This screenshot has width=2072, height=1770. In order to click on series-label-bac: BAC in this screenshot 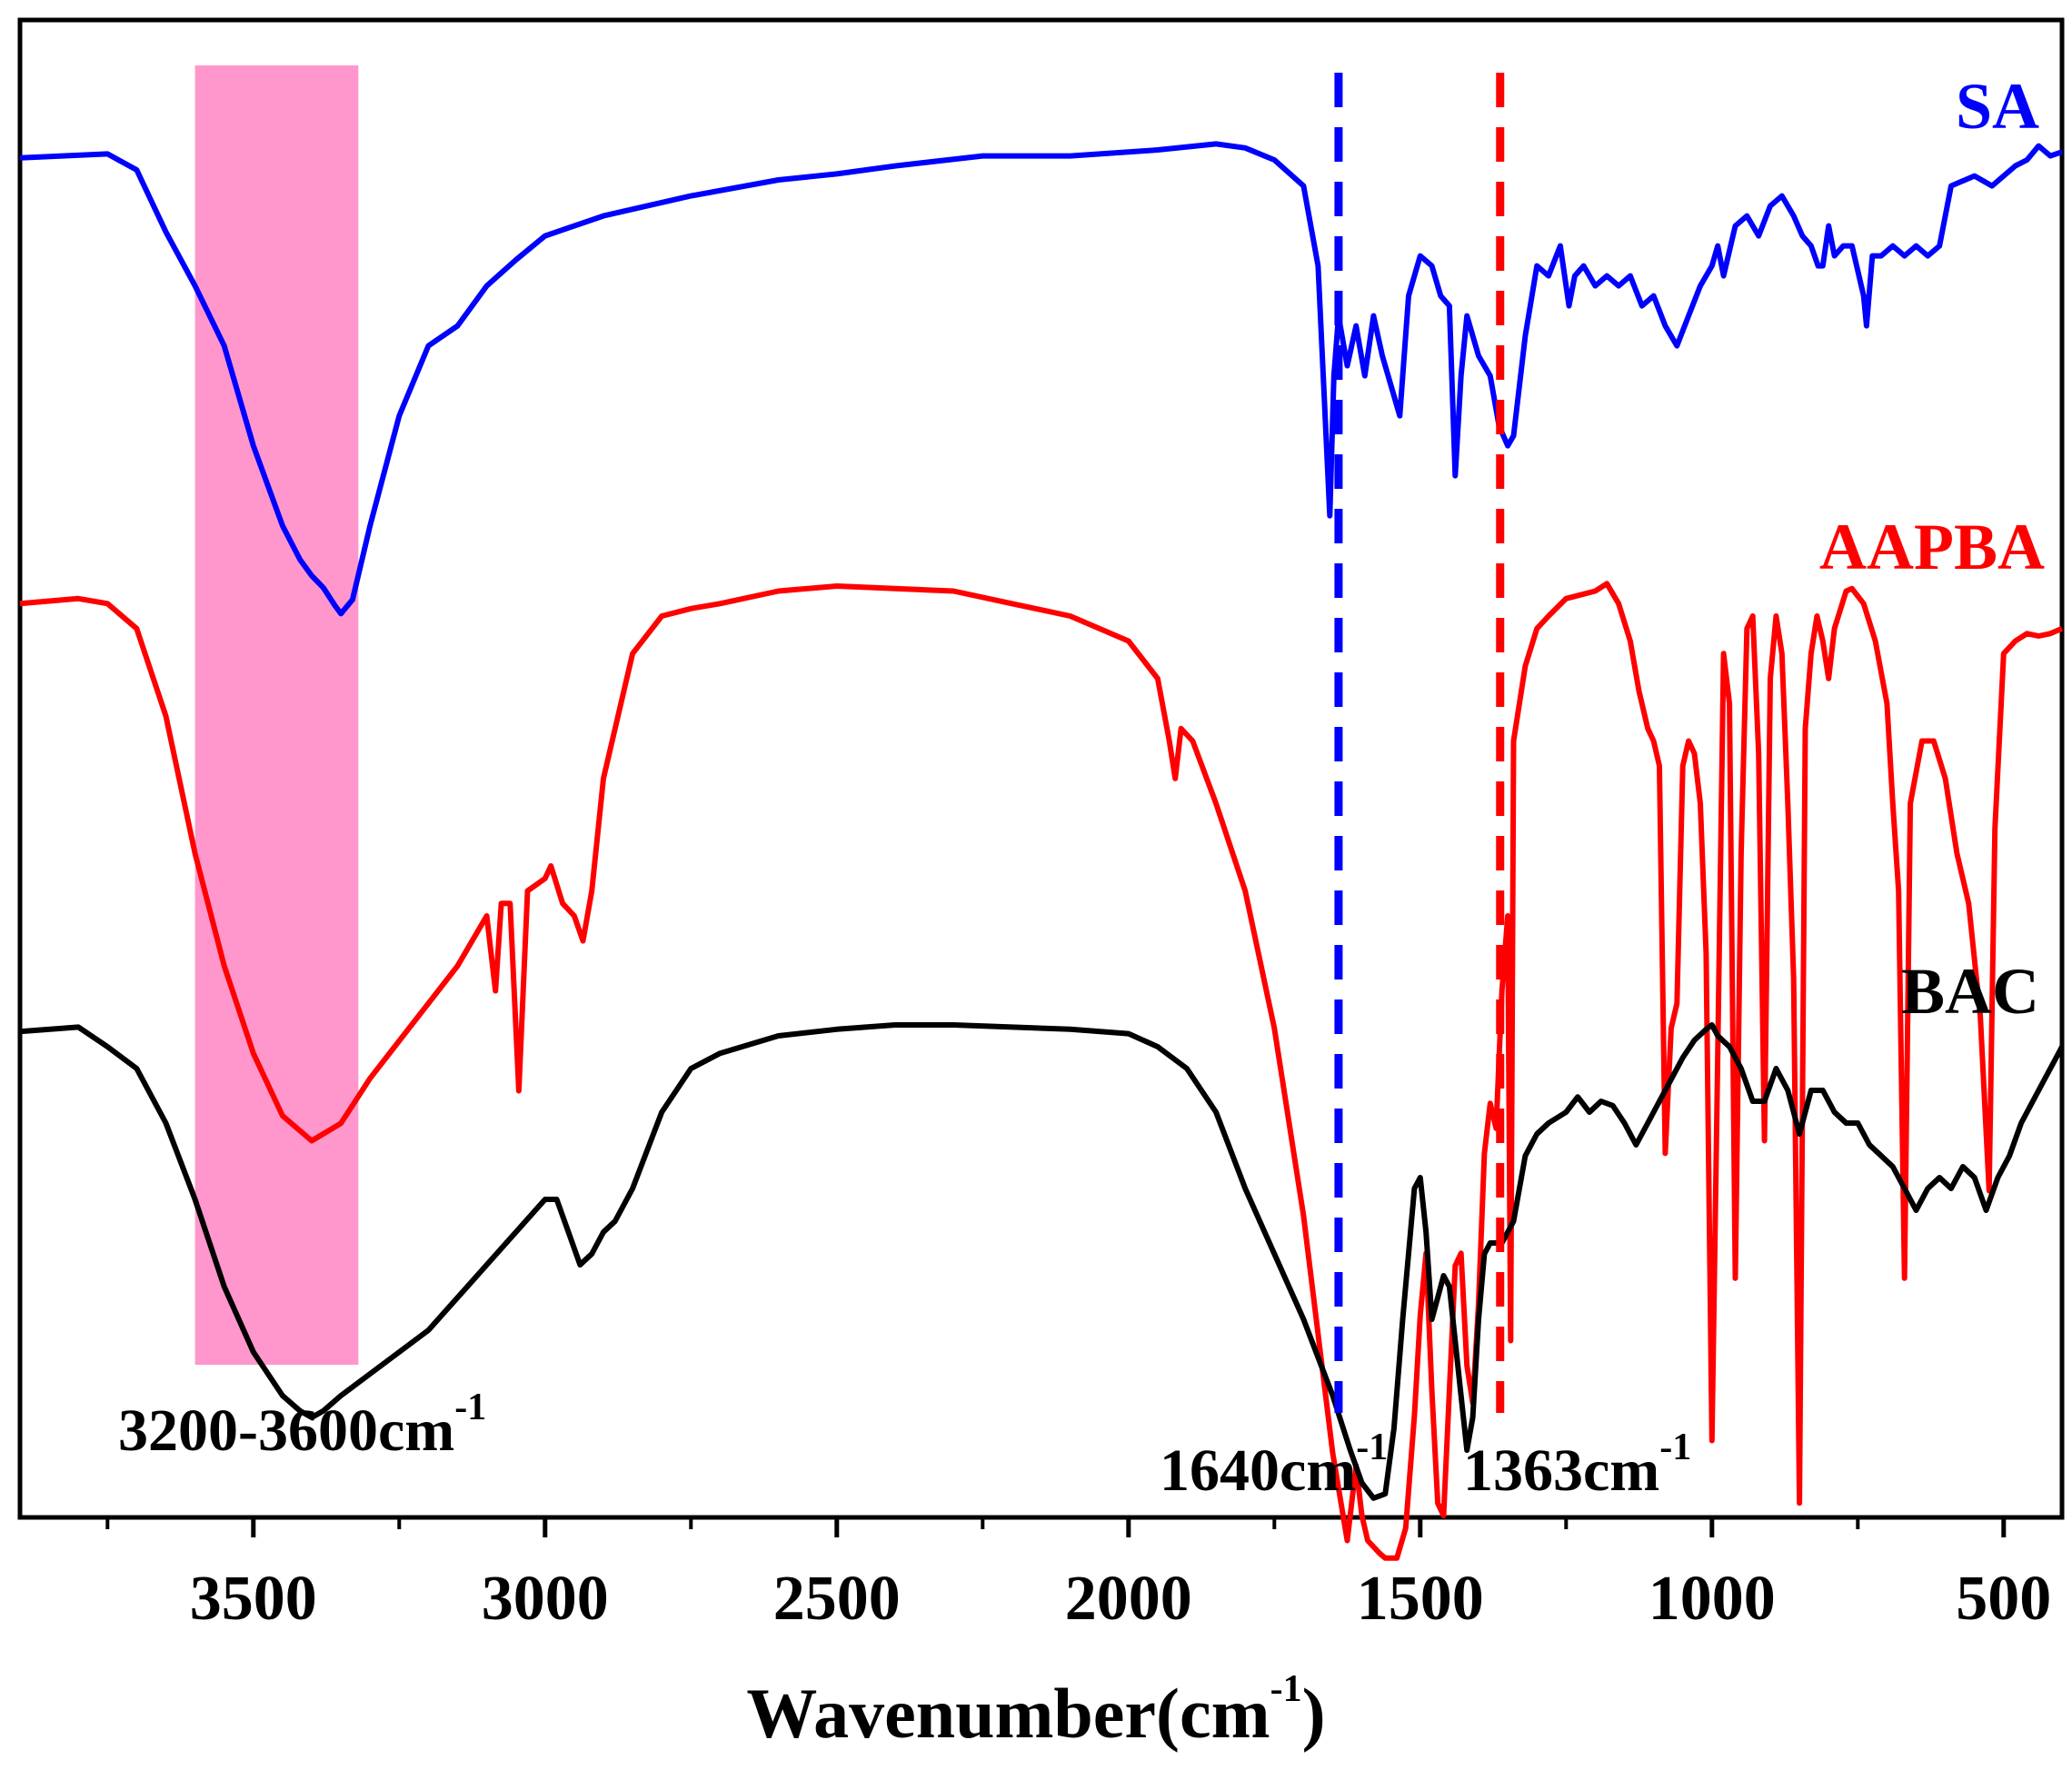, I will do `click(1970, 991)`.